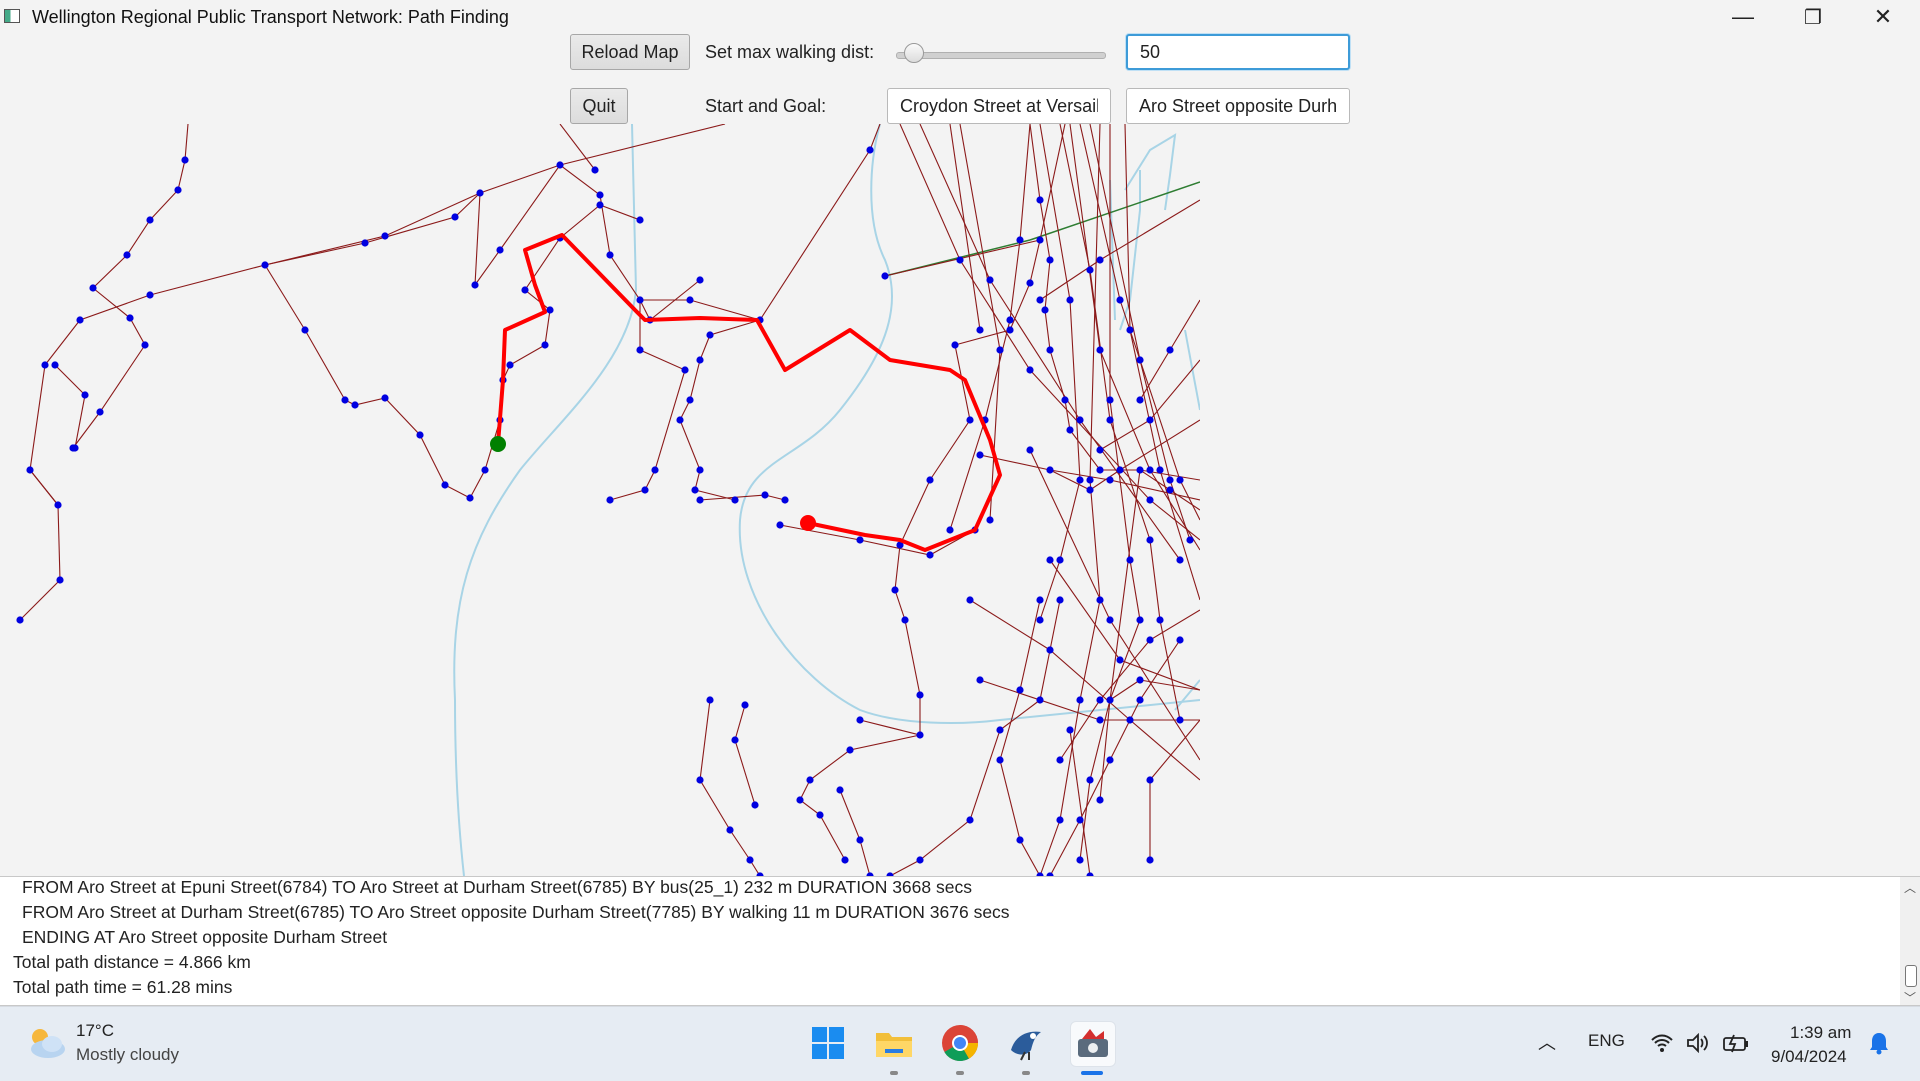 The width and height of the screenshot is (1920, 1081). What do you see at coordinates (47, 1043) in the screenshot?
I see `cloud-sun-icon` at bounding box center [47, 1043].